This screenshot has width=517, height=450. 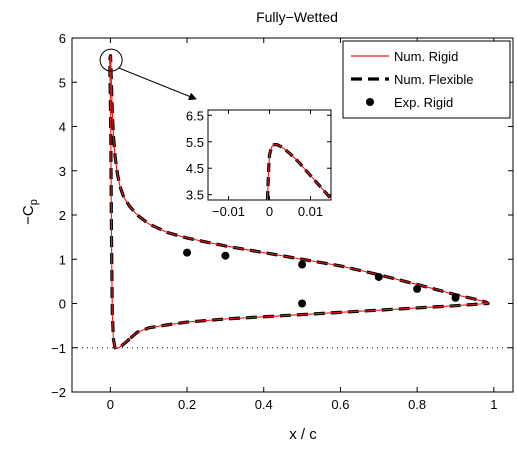 What do you see at coordinates (195, 115) in the screenshot?
I see `inset-y-tick-label: 6.5` at bounding box center [195, 115].